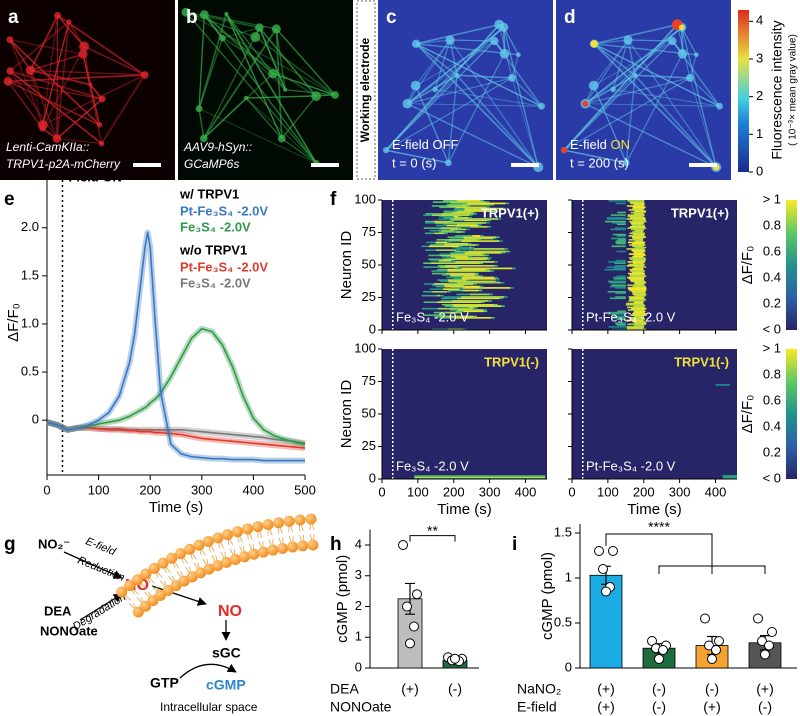  What do you see at coordinates (346, 265) in the screenshot?
I see `y-axis-label: Neuron ID` at bounding box center [346, 265].